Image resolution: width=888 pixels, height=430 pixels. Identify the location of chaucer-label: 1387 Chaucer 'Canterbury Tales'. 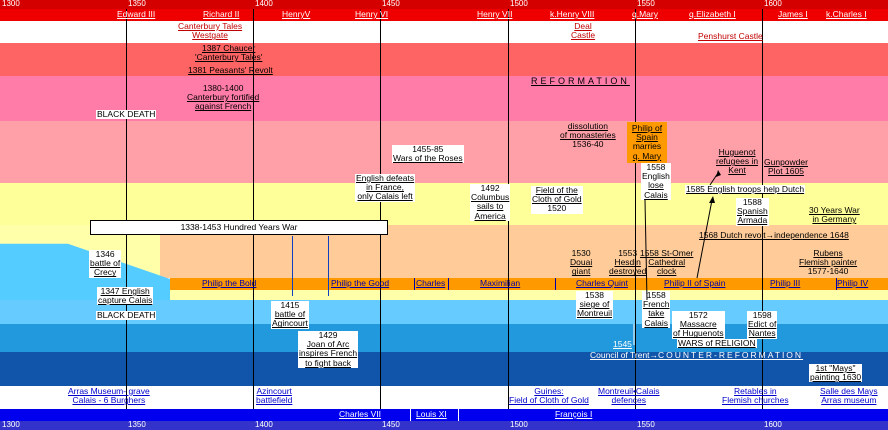
(228, 52).